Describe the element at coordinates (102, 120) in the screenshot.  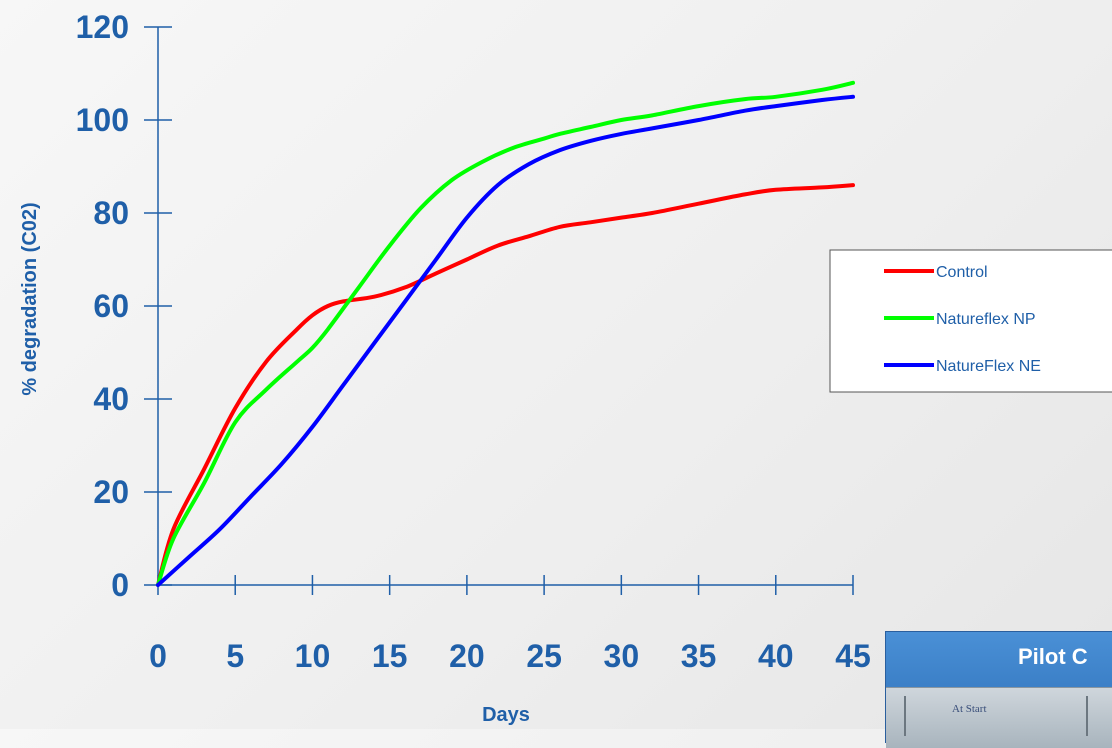
I see `y-tick-label: 100` at that location.